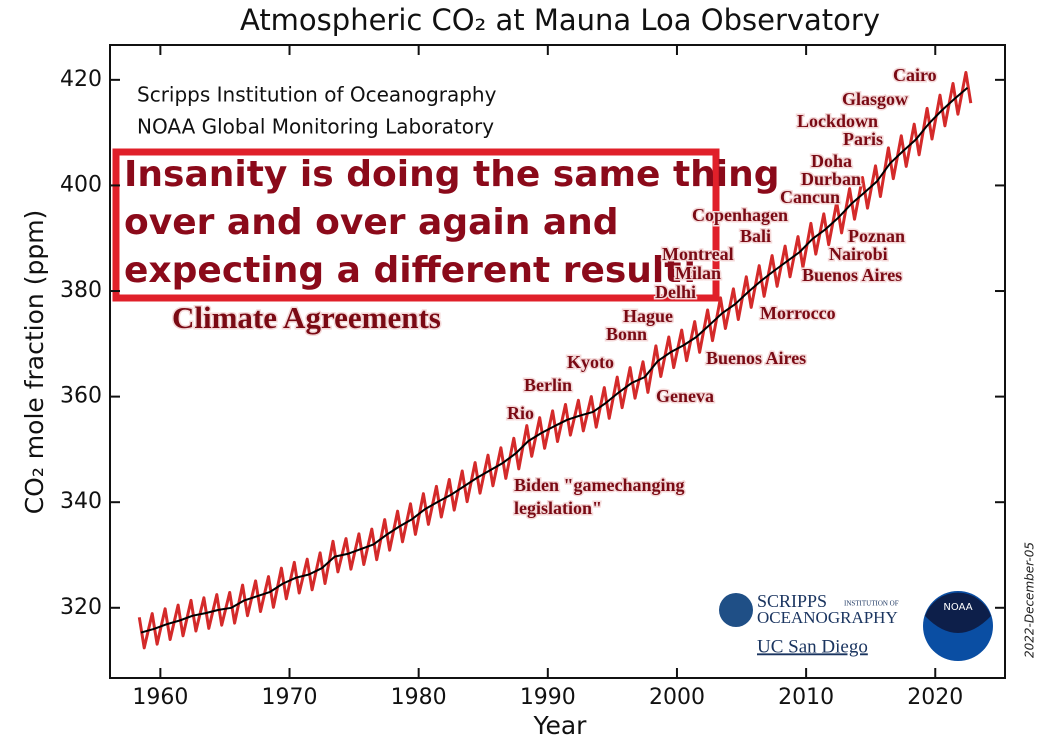 The image size is (1042, 742). What do you see at coordinates (858, 254) in the screenshot?
I see `annotation: Nairobi` at bounding box center [858, 254].